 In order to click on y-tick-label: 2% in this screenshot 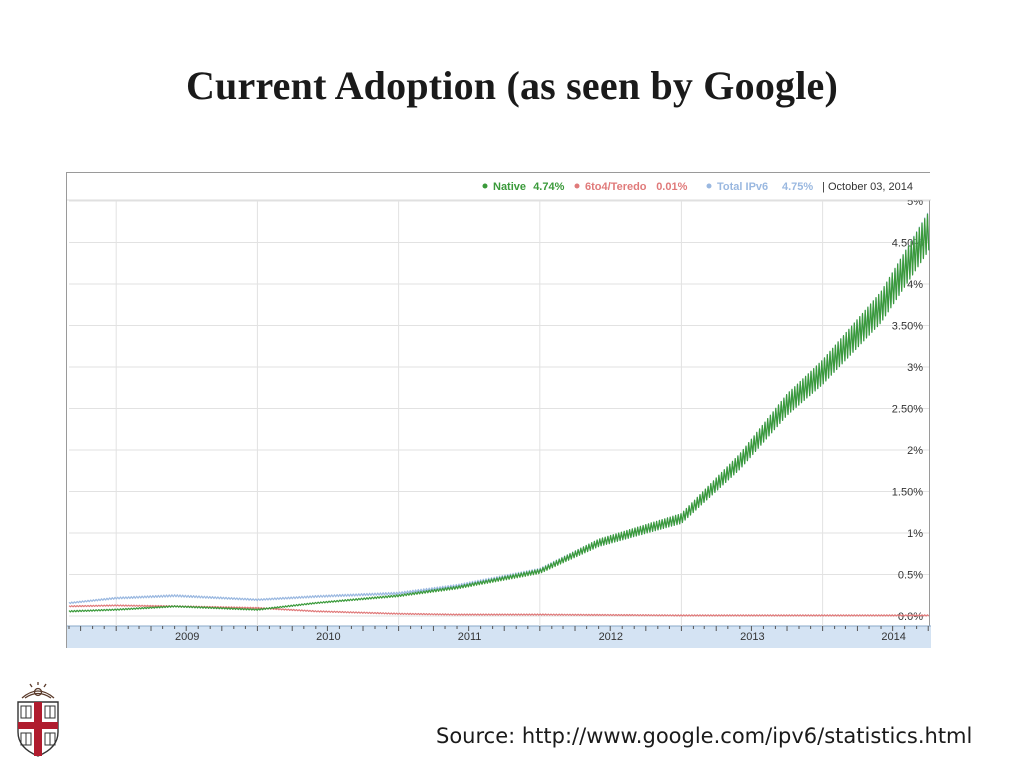, I will do `click(915, 451)`.